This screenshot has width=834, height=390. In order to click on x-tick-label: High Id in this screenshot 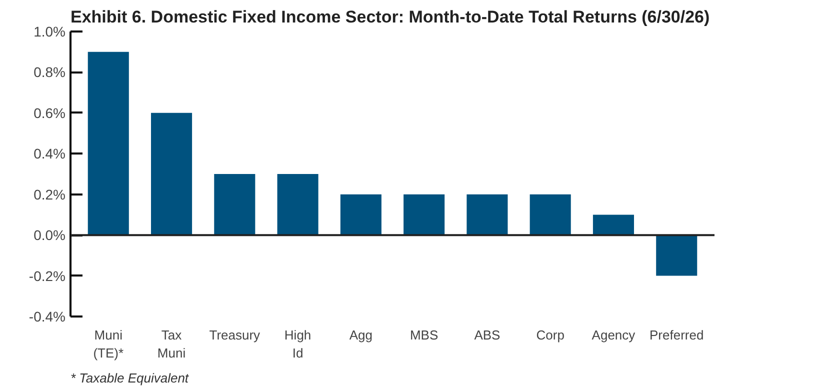, I will do `click(298, 344)`.